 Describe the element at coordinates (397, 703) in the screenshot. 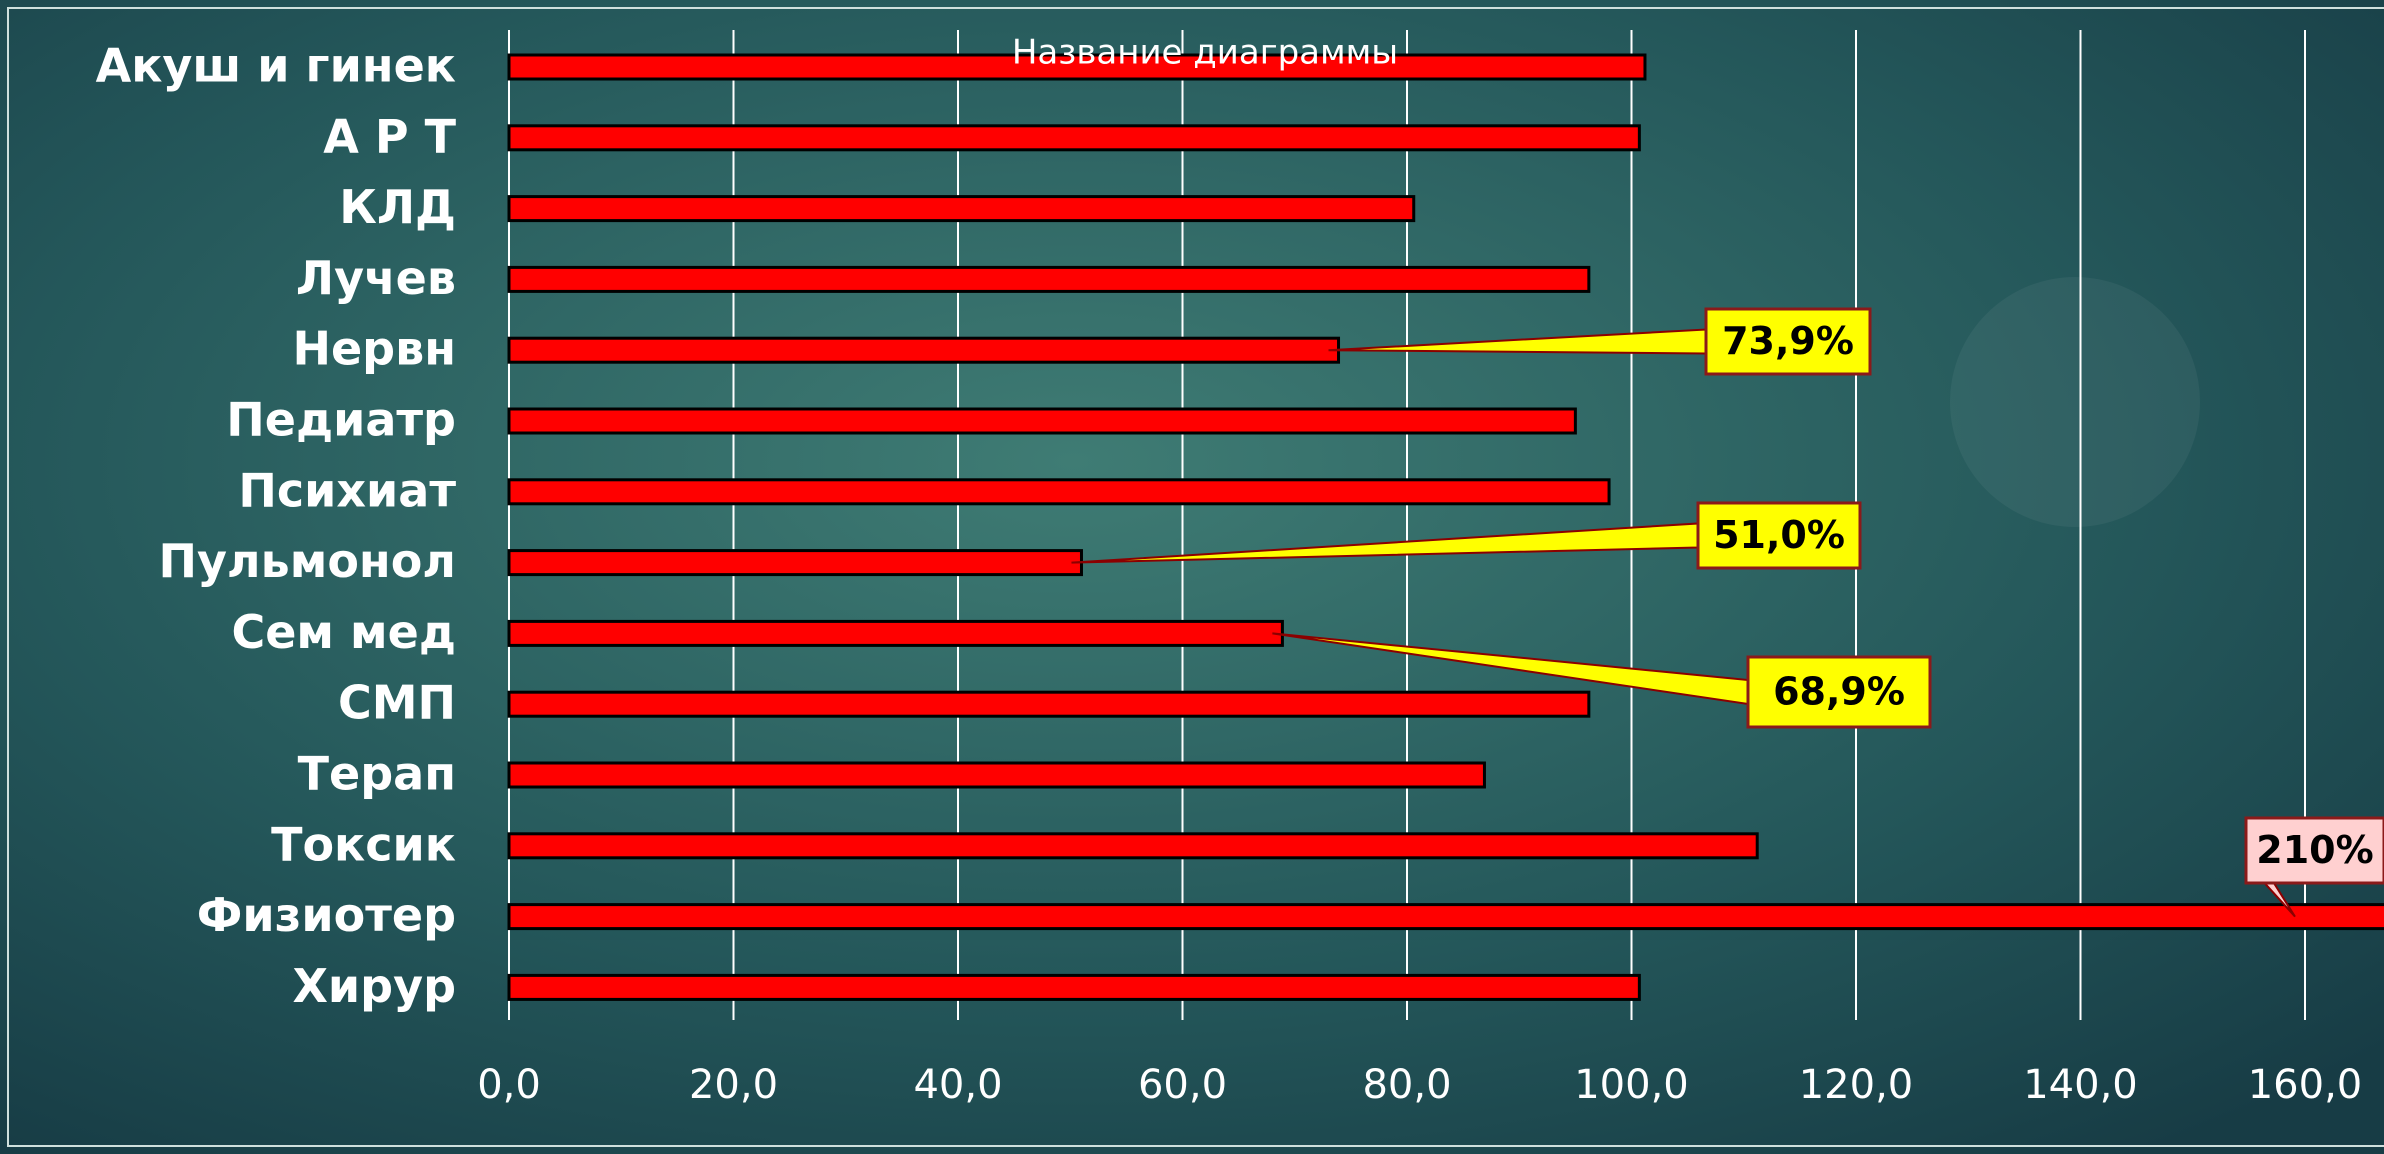

I see `y-tick-label: СМП` at that location.